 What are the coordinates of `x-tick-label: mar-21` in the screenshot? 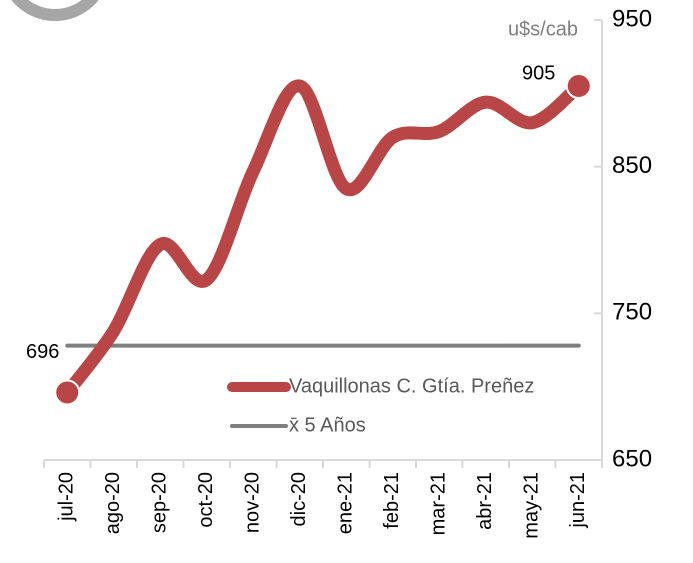 It's located at (439, 503).